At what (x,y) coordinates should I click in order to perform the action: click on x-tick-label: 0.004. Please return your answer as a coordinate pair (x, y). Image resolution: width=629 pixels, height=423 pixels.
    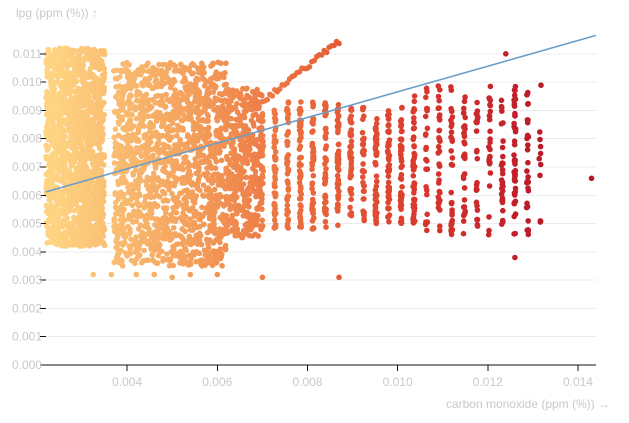
    Looking at the image, I should click on (127, 382).